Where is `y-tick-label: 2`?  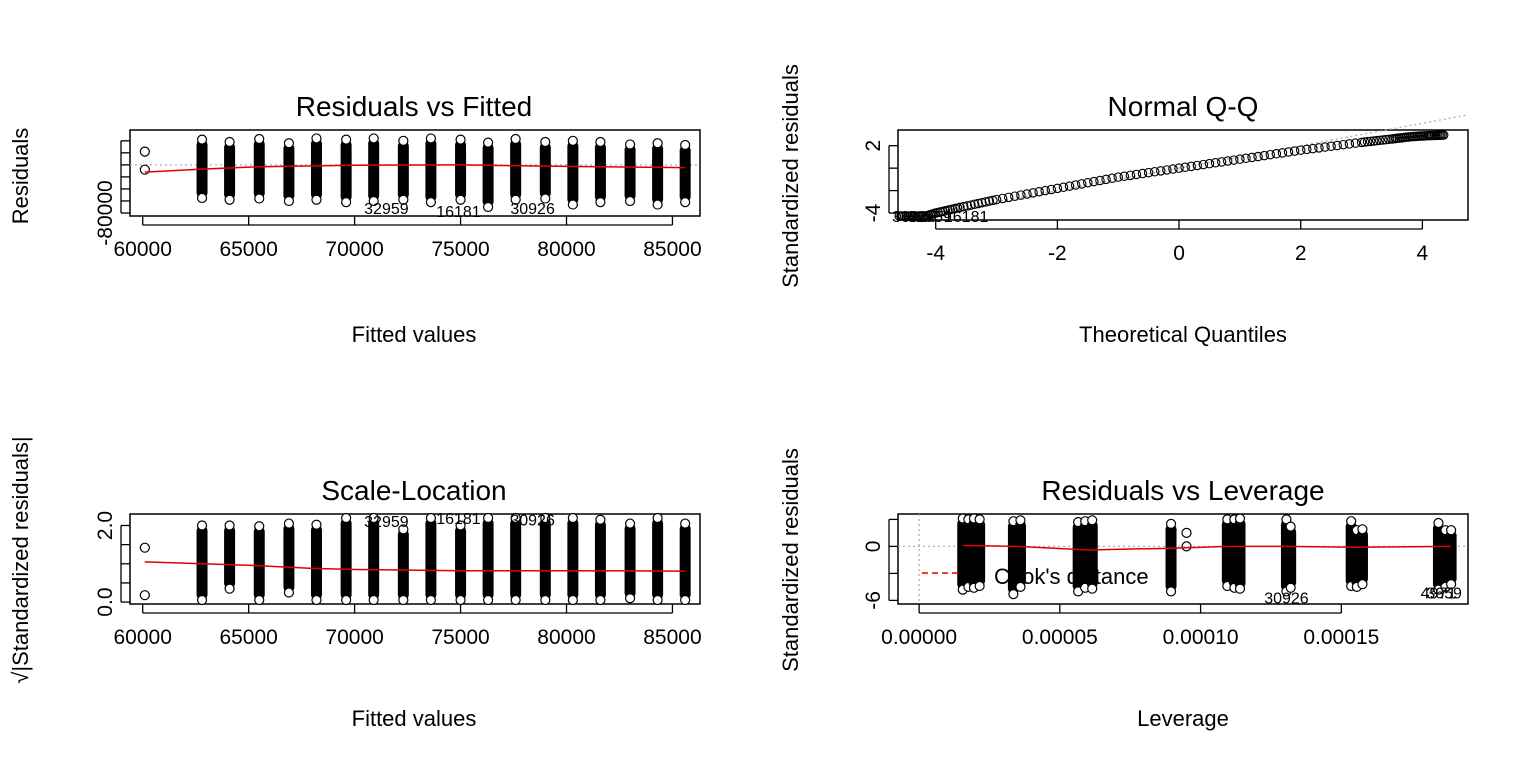
y-tick-label: 2 is located at coordinates (873, 146).